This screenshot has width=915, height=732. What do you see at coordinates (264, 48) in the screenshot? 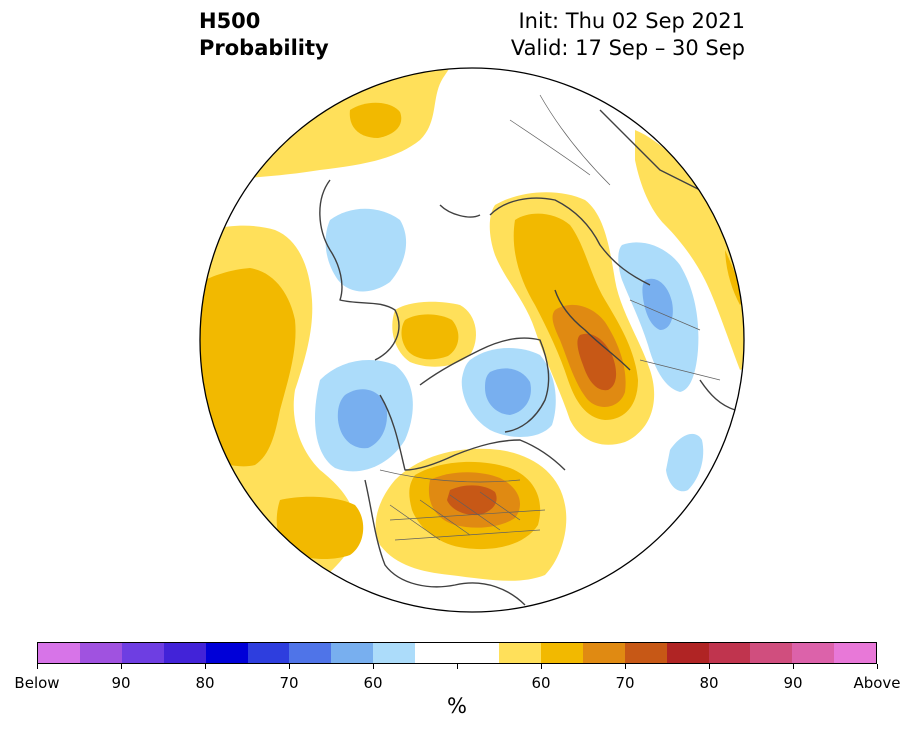
I see `title-product: Probability` at bounding box center [264, 48].